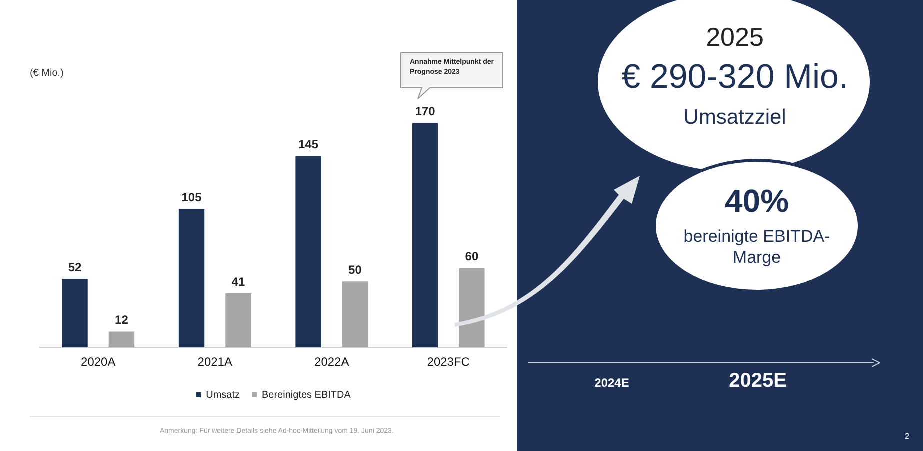  Describe the element at coordinates (448, 362) in the screenshot. I see `x-tick-label: 2023FC` at that location.